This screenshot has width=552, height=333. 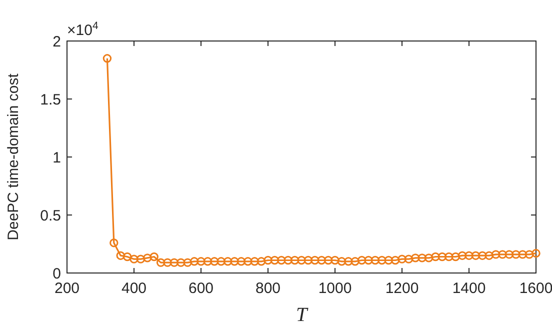 What do you see at coordinates (535, 288) in the screenshot?
I see `x-tick-label: 1600` at bounding box center [535, 288].